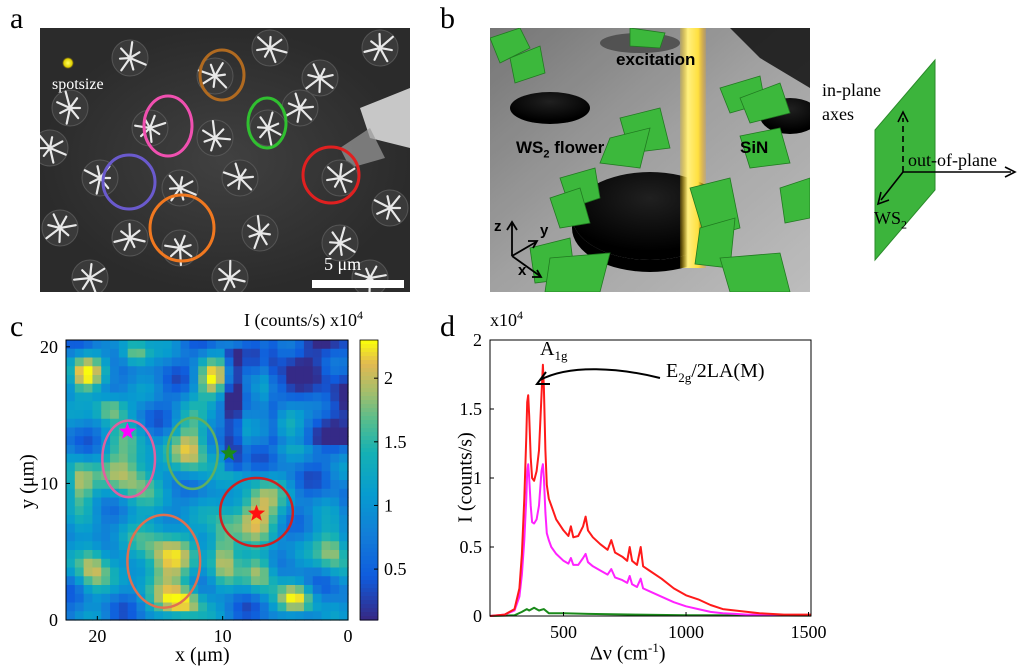 The width and height of the screenshot is (1031, 667). I want to click on sem-image-panel: spotsize 5 μm, so click(225, 160).